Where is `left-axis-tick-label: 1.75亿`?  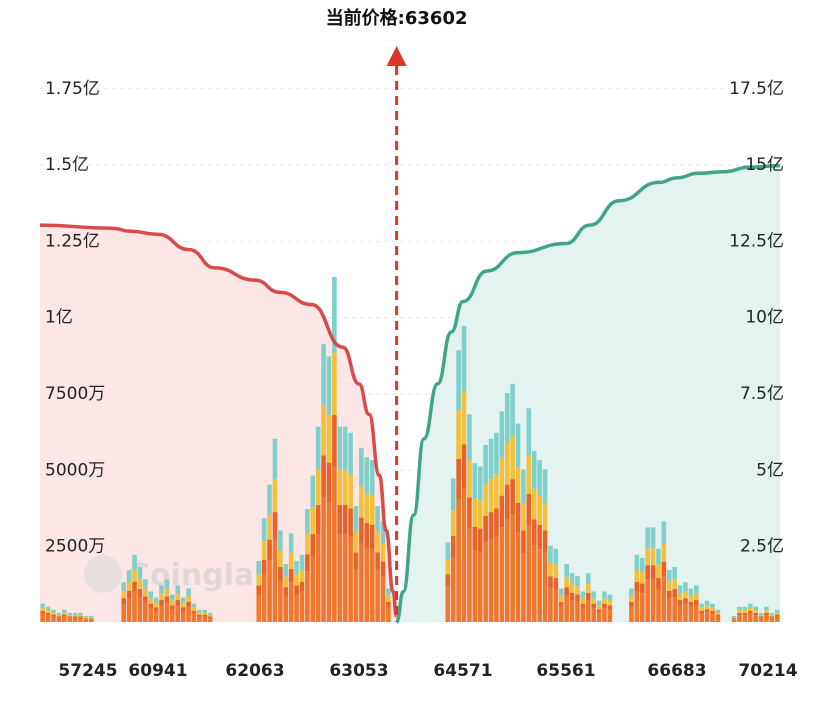
left-axis-tick-label: 1.75亿 is located at coordinates (72, 89).